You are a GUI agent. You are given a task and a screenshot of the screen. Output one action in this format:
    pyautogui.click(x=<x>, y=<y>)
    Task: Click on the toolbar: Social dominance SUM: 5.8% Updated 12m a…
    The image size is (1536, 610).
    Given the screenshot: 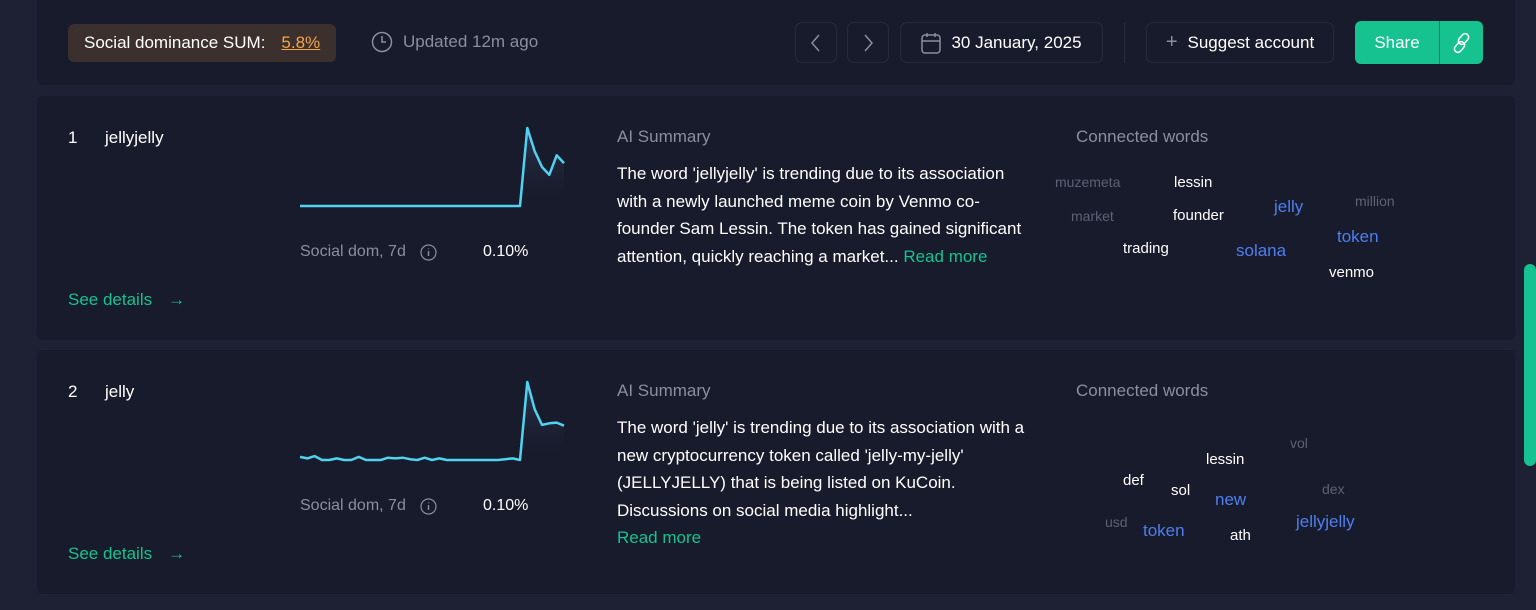 What is the action you would take?
    pyautogui.click(x=776, y=42)
    